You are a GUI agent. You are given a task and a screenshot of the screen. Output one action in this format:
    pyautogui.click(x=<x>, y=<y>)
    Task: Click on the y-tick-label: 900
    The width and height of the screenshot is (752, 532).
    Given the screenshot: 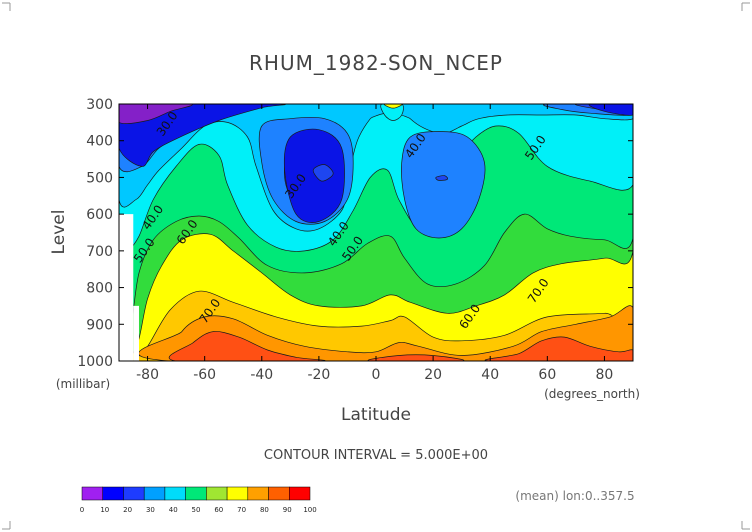 What is the action you would take?
    pyautogui.click(x=99, y=325)
    